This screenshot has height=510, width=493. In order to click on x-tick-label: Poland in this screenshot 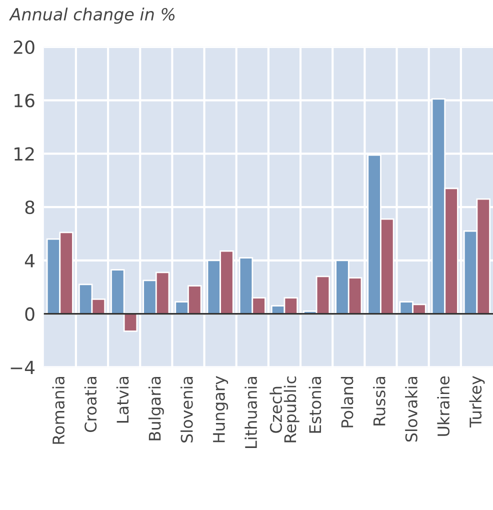, I will do `click(347, 402)`.